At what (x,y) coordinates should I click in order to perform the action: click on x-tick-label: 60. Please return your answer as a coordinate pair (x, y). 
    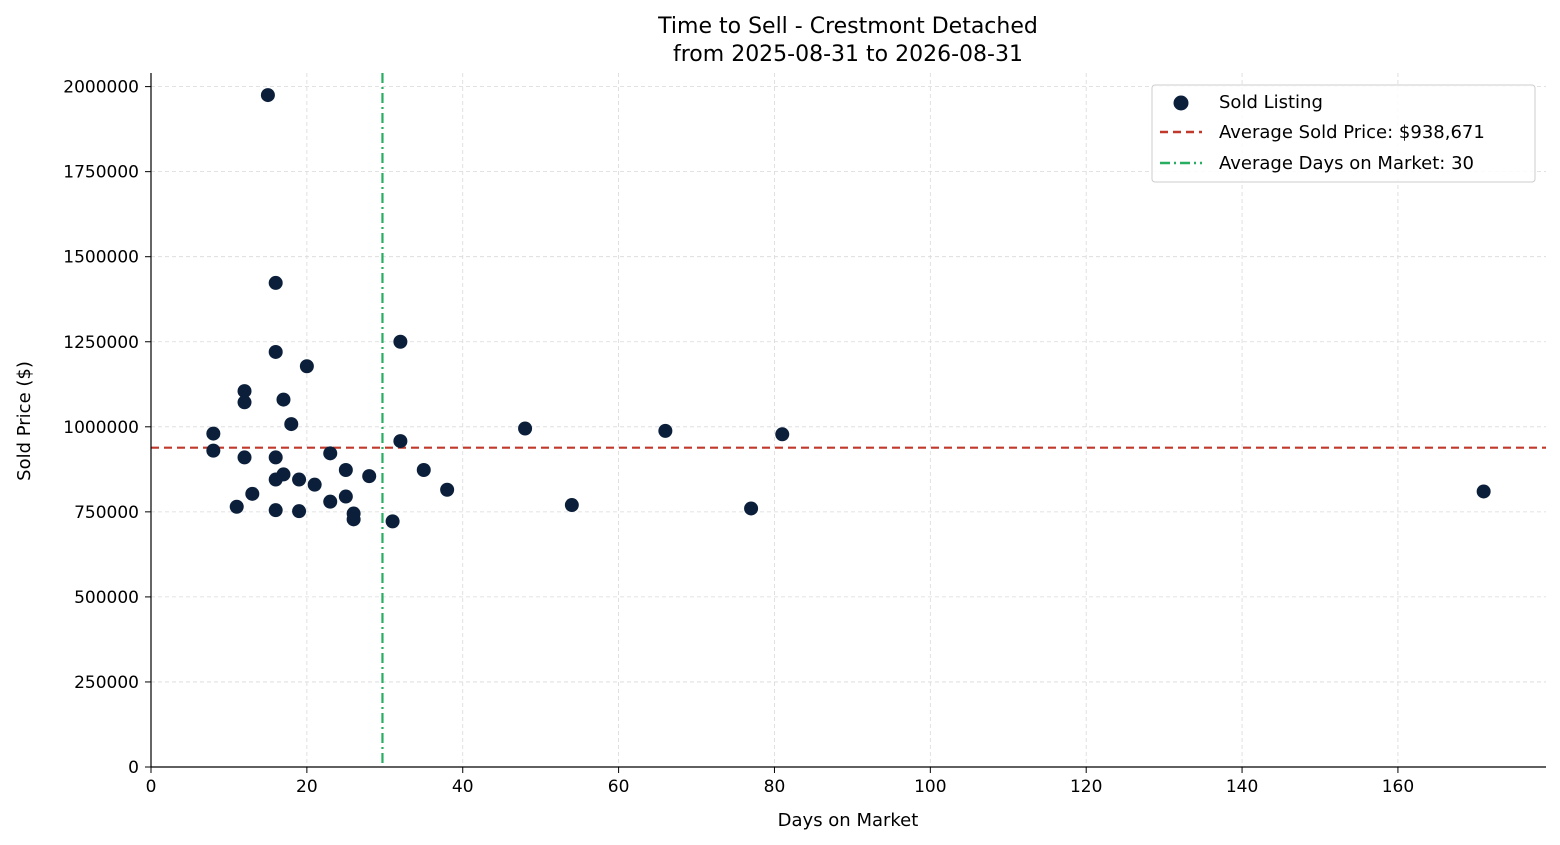
    Looking at the image, I should click on (619, 787).